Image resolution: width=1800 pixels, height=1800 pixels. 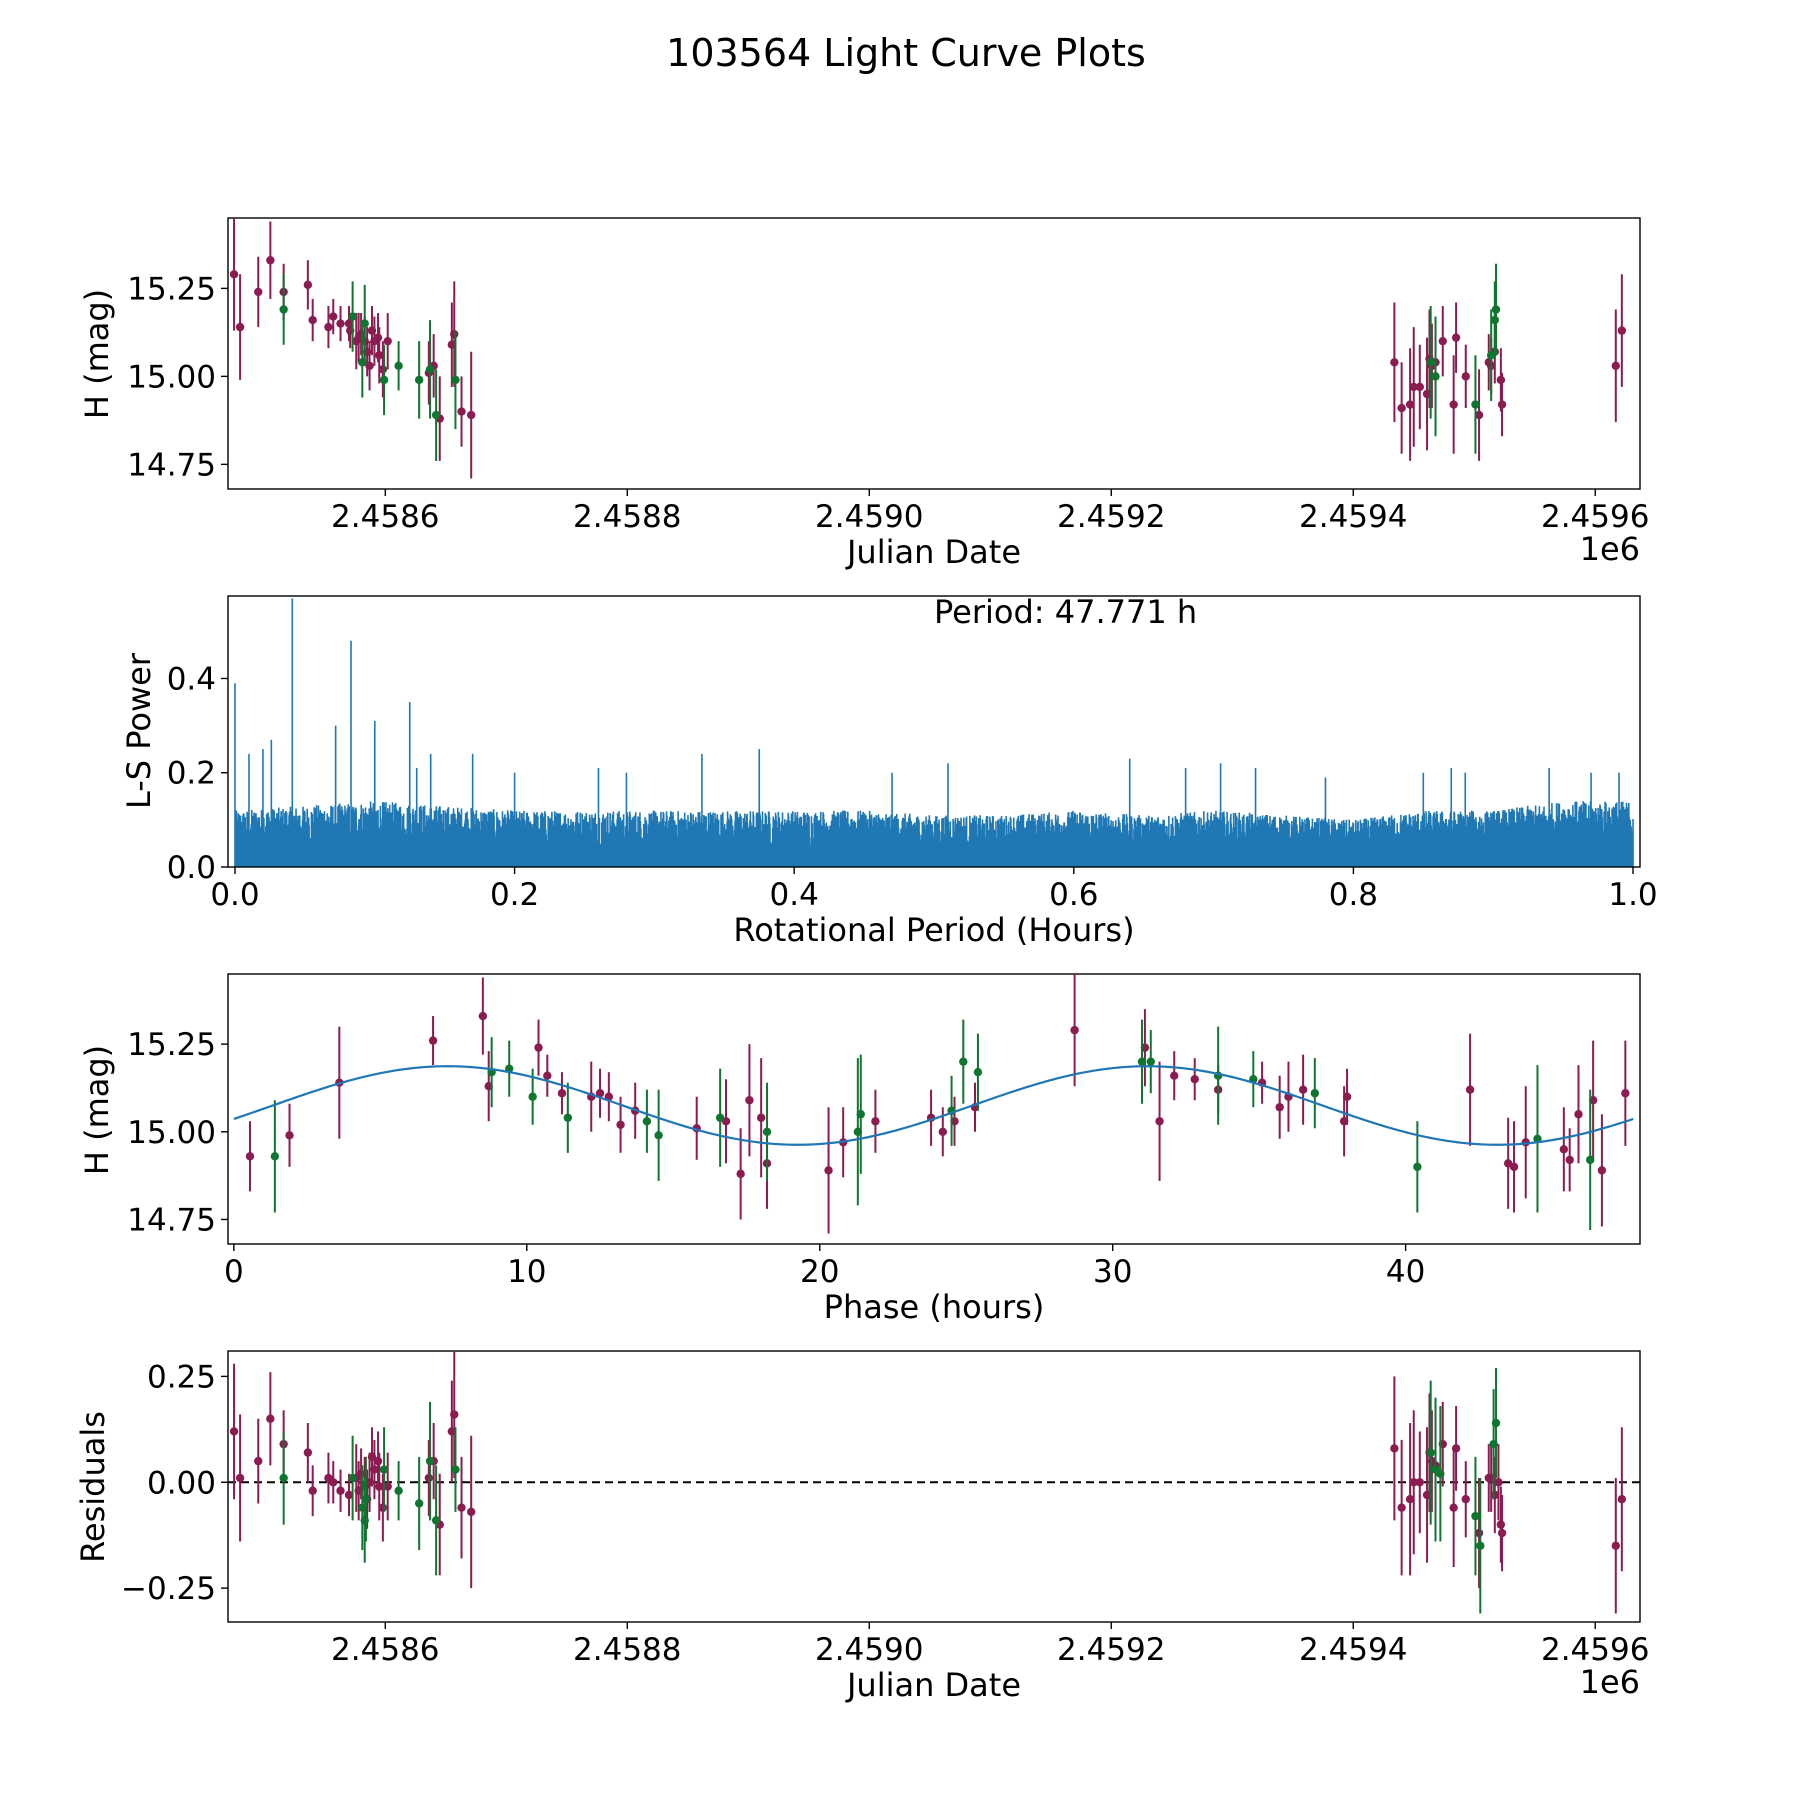 I want to click on residuals-offset-text: 1e6, so click(x=1610, y=1682).